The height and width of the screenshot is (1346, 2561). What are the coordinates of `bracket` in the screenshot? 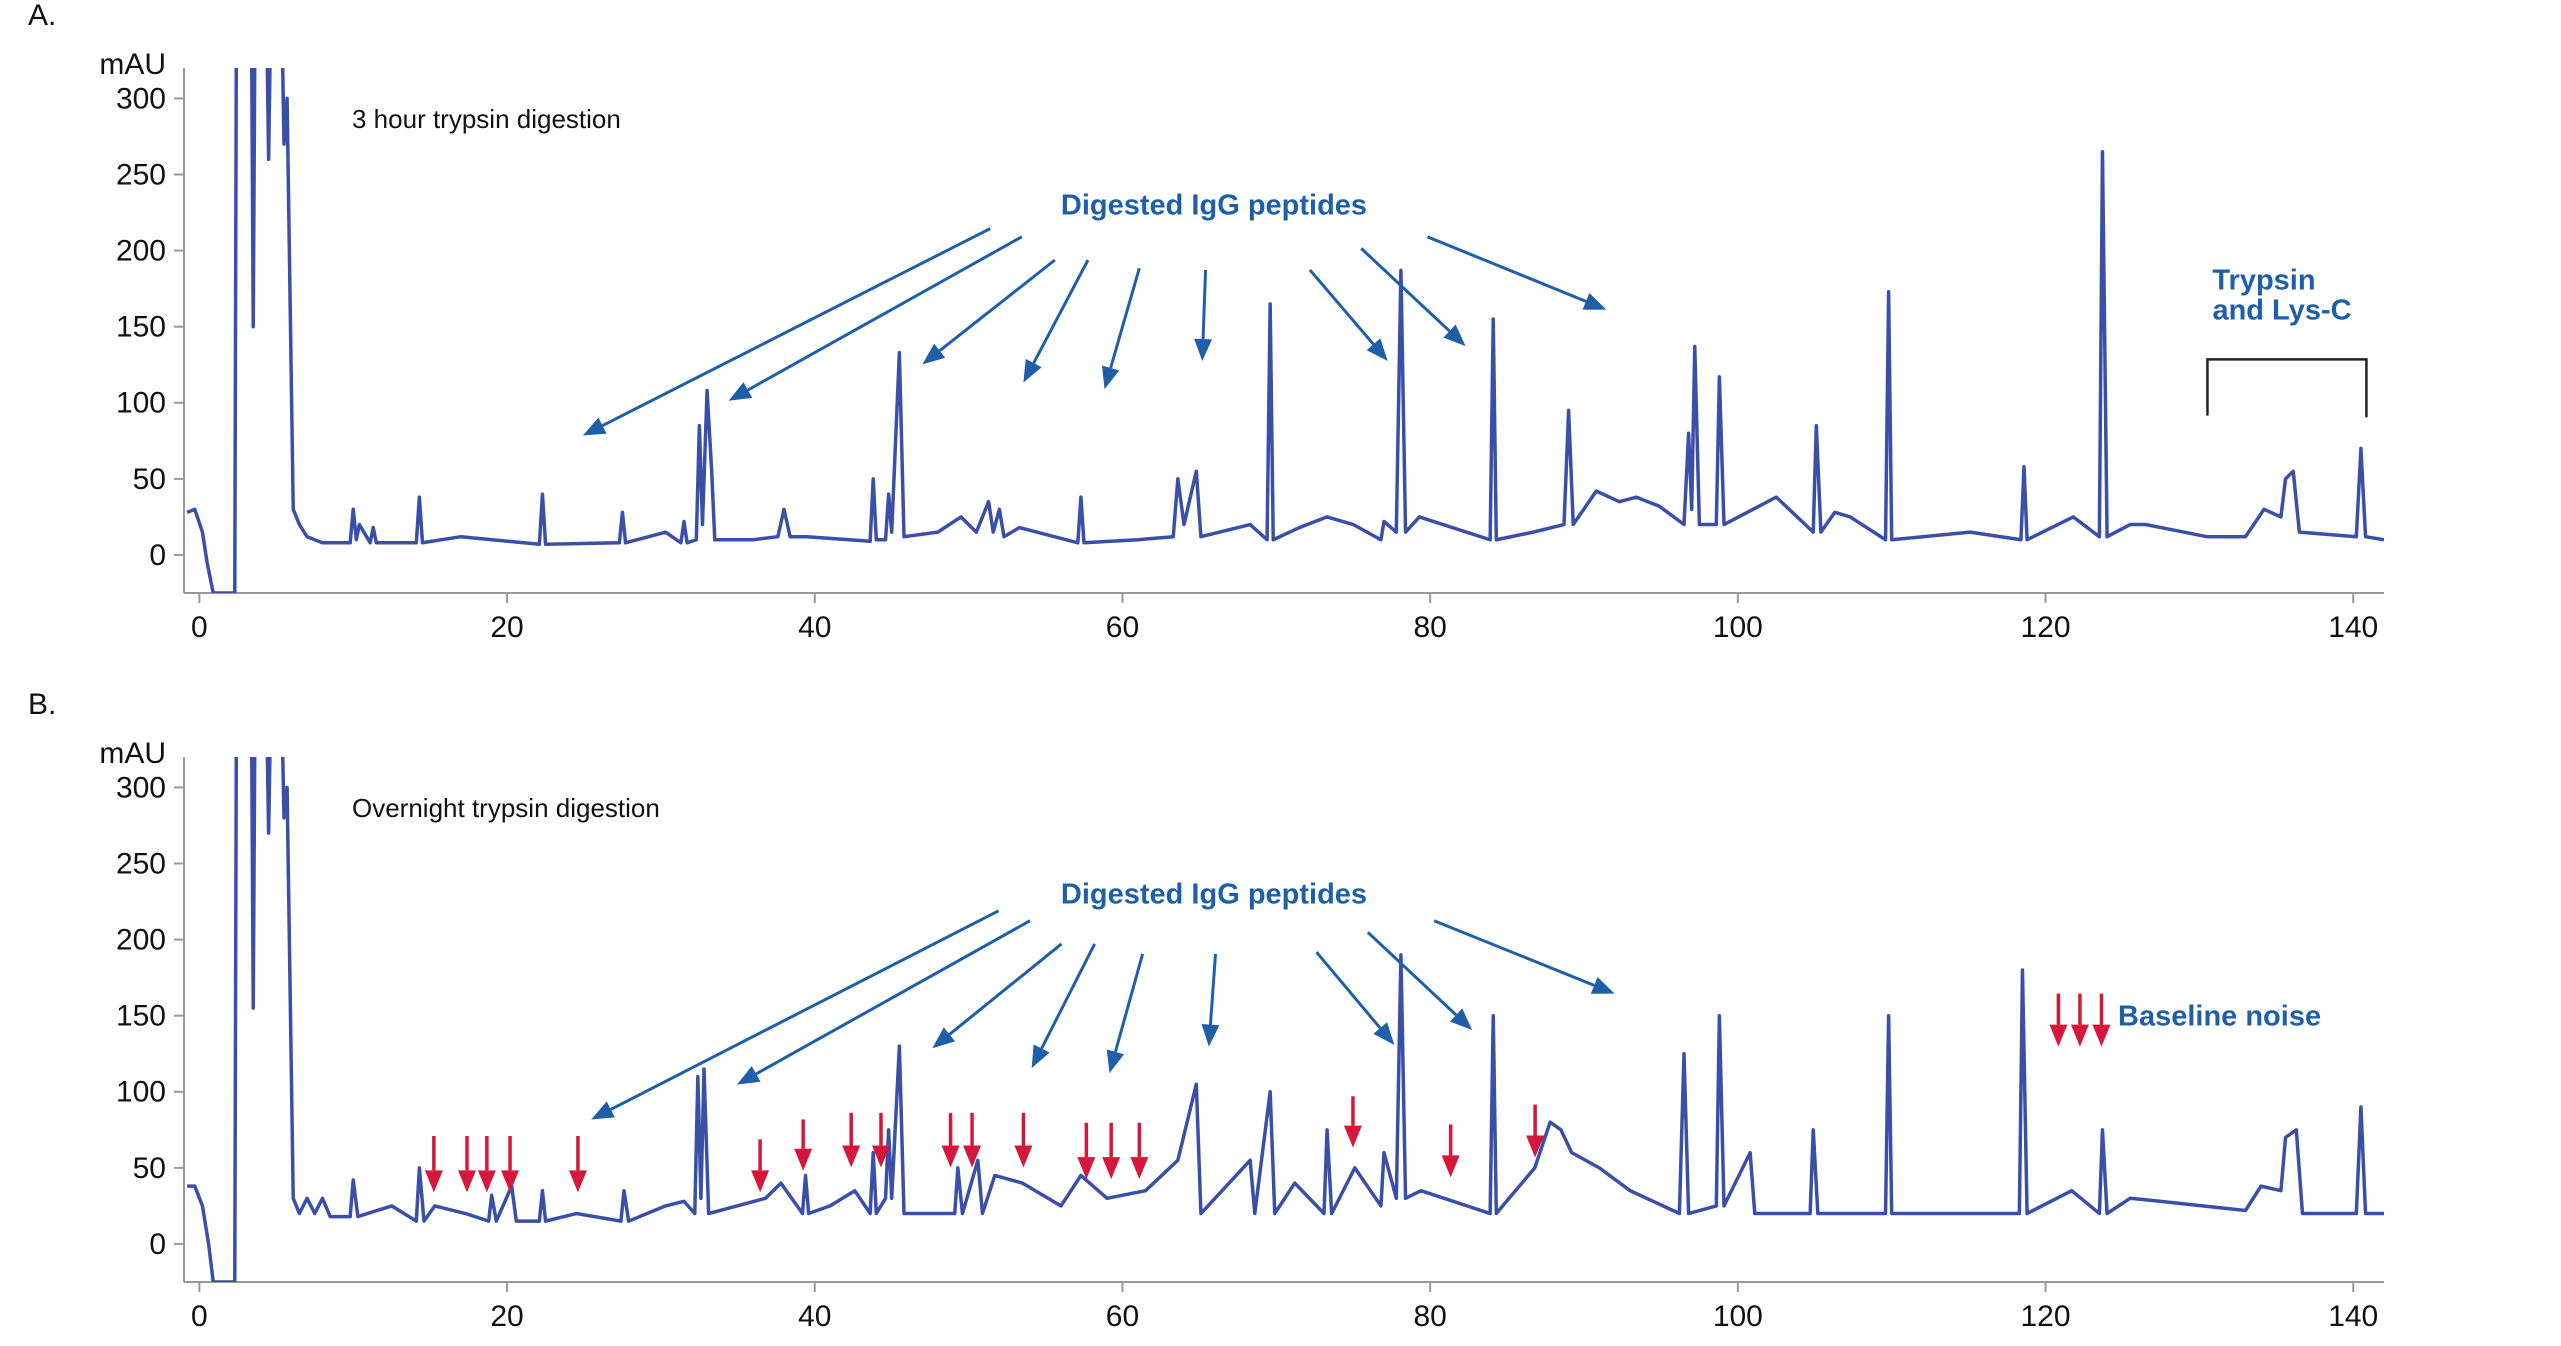 It's located at (2287, 388).